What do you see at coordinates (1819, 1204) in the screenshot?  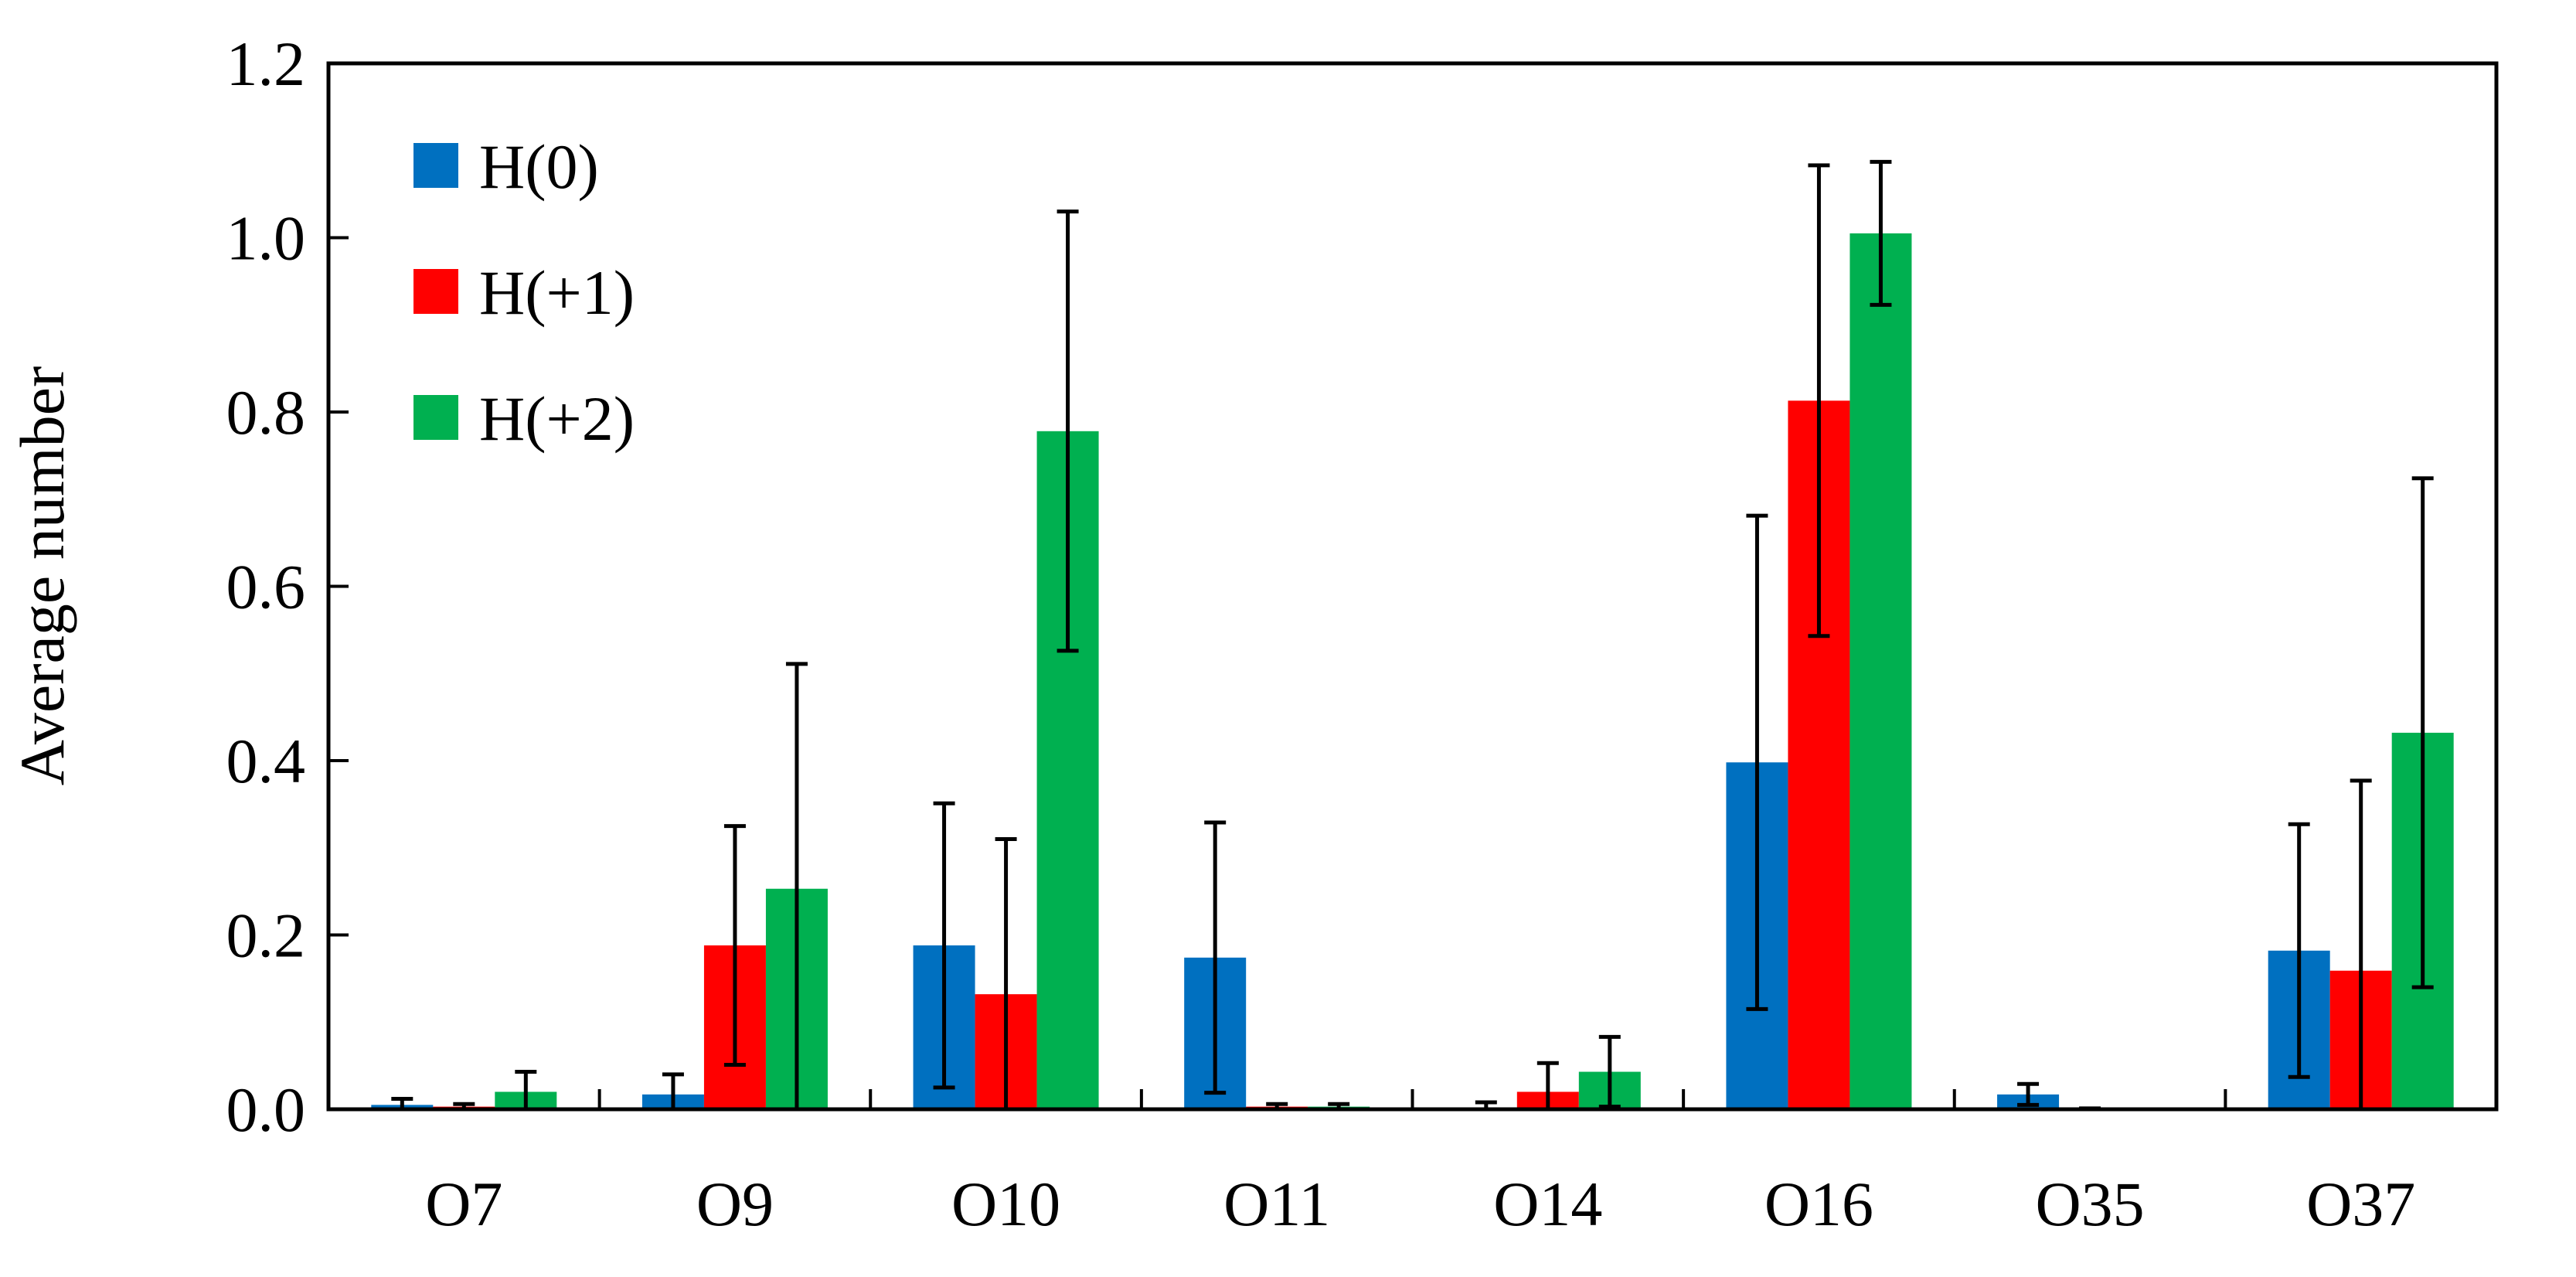 I see `x-category-label: O16` at bounding box center [1819, 1204].